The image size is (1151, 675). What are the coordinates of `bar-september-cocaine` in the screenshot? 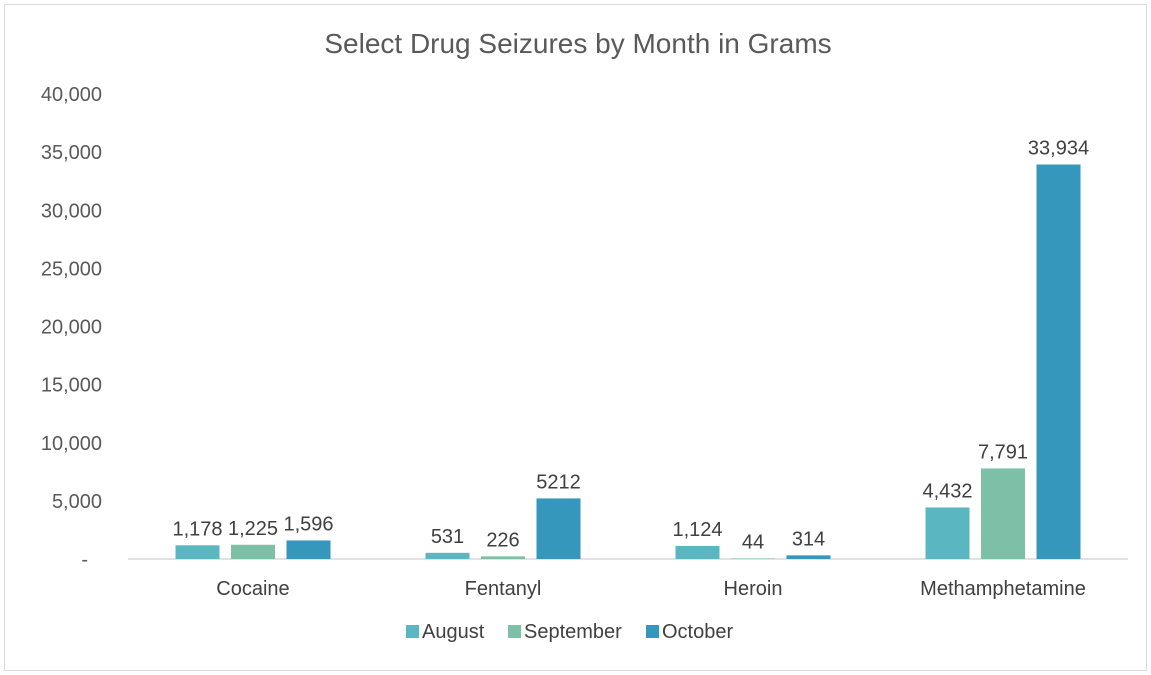 It's located at (253, 551).